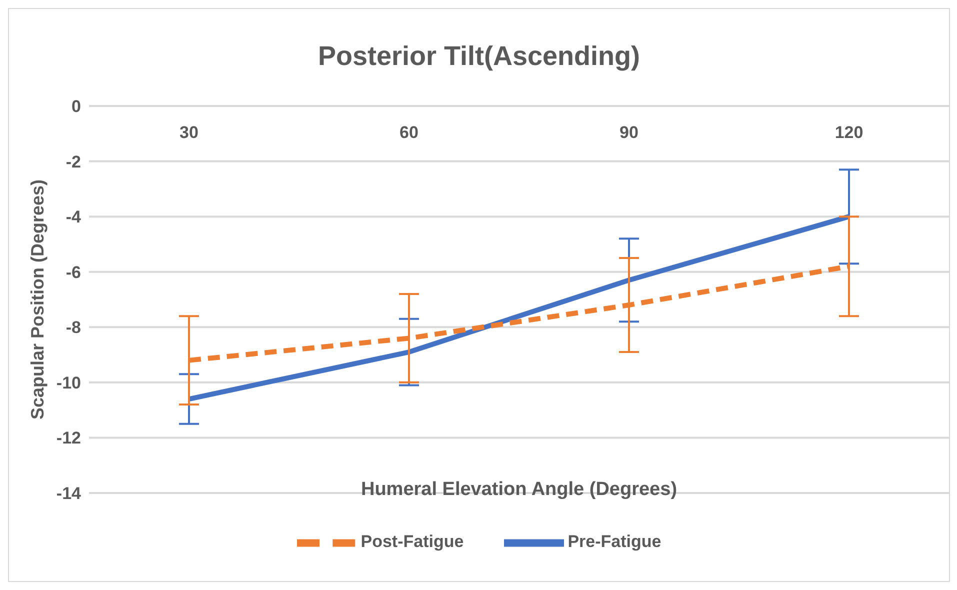 This screenshot has height=590, width=957. Describe the element at coordinates (412, 542) in the screenshot. I see `legend-label: Post-Fatigue` at that location.